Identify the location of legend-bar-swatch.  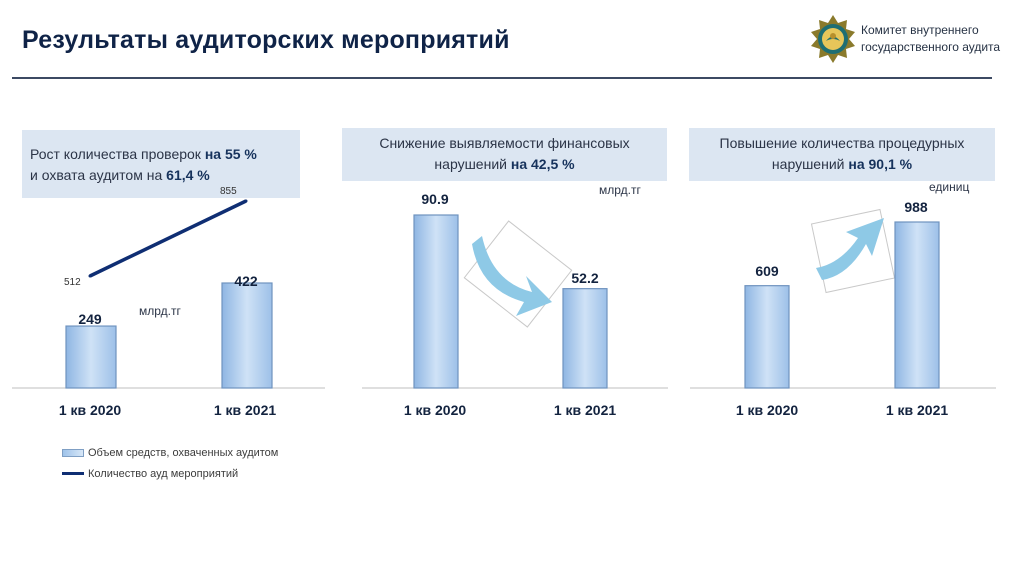
(73, 452).